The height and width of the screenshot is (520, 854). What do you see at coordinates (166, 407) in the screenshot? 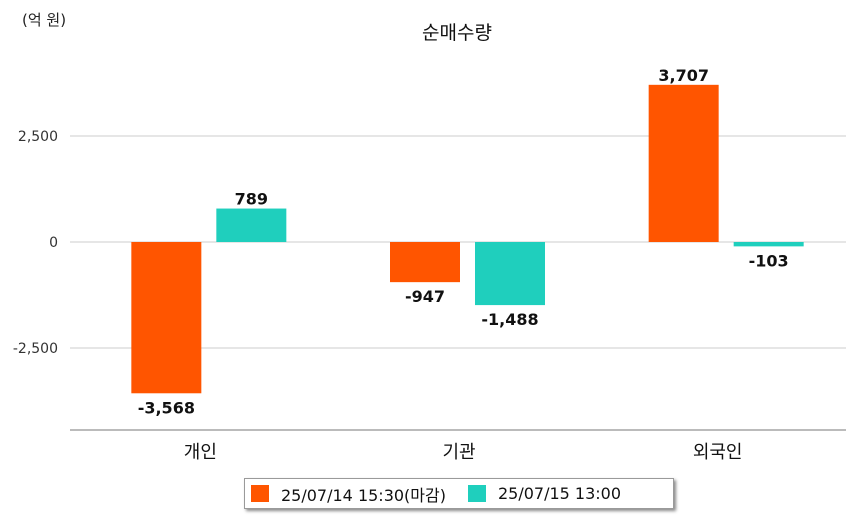
I see `data-label: -3,568` at bounding box center [166, 407].